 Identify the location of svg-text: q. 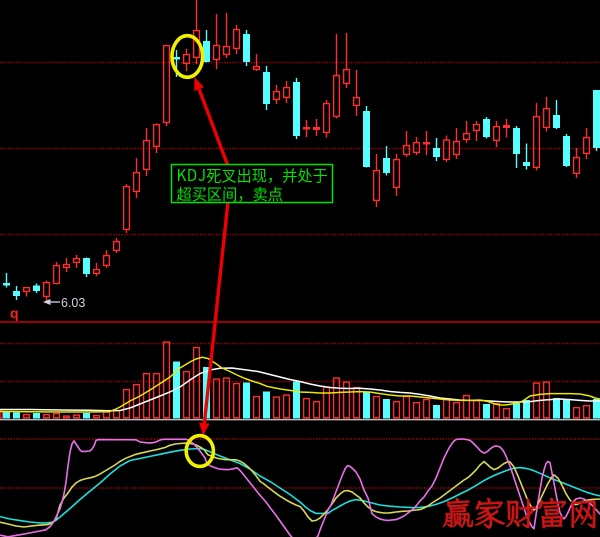
(14, 313).